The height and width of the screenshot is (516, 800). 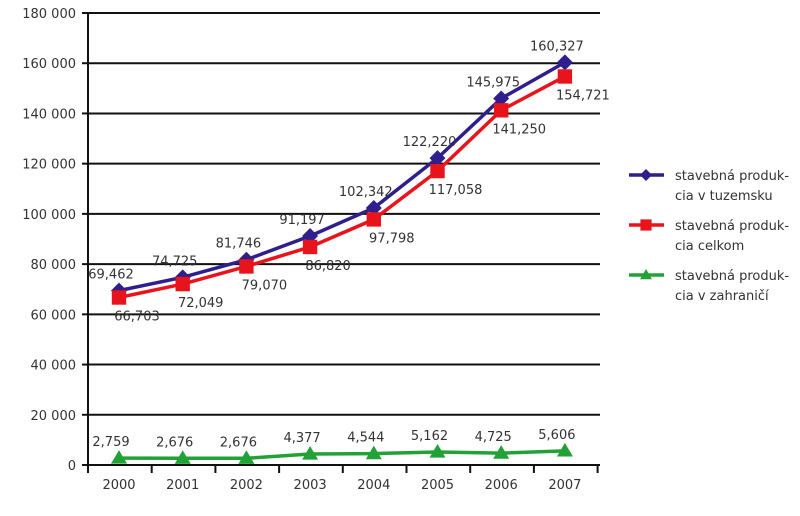 I want to click on y-tick-label: 60 000, so click(x=54, y=315).